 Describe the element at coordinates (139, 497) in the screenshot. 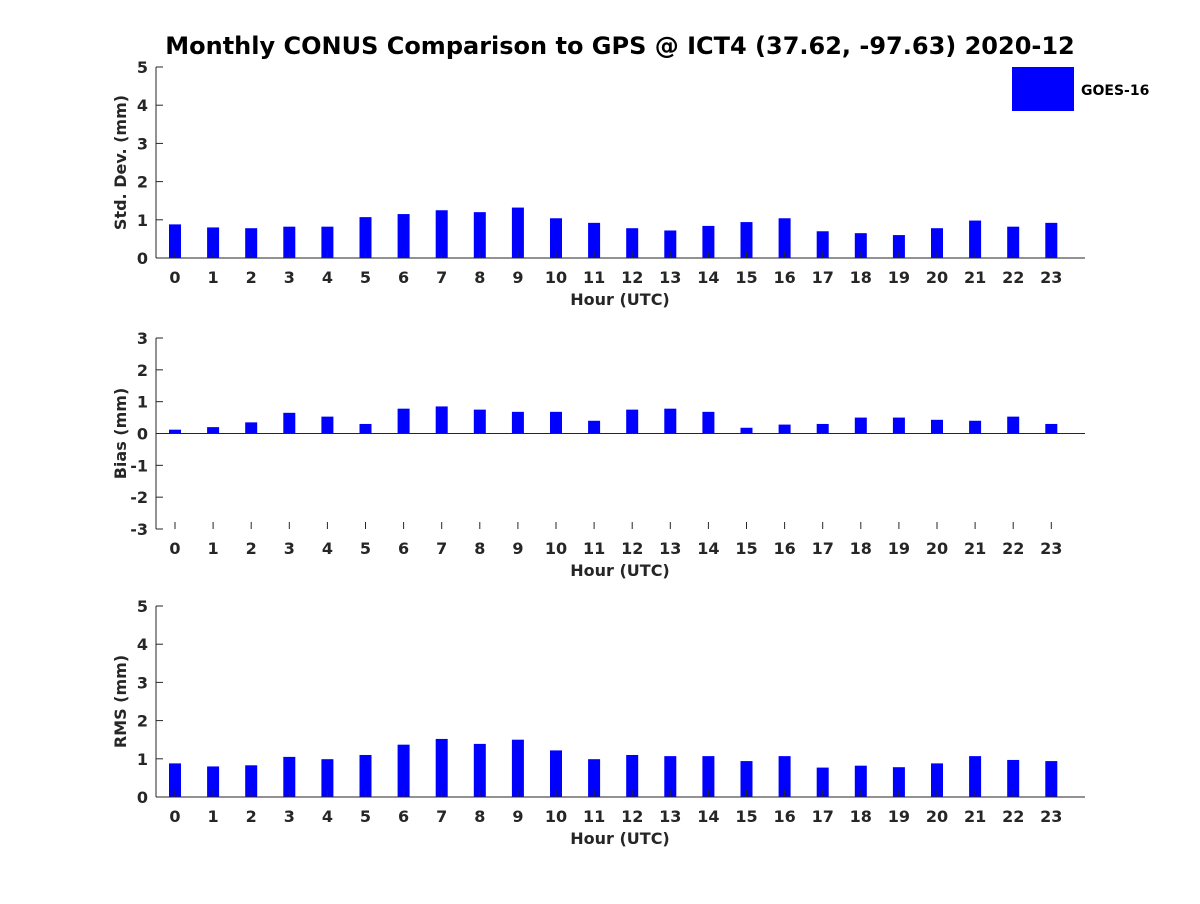

I see `y-tick-label: -2` at that location.